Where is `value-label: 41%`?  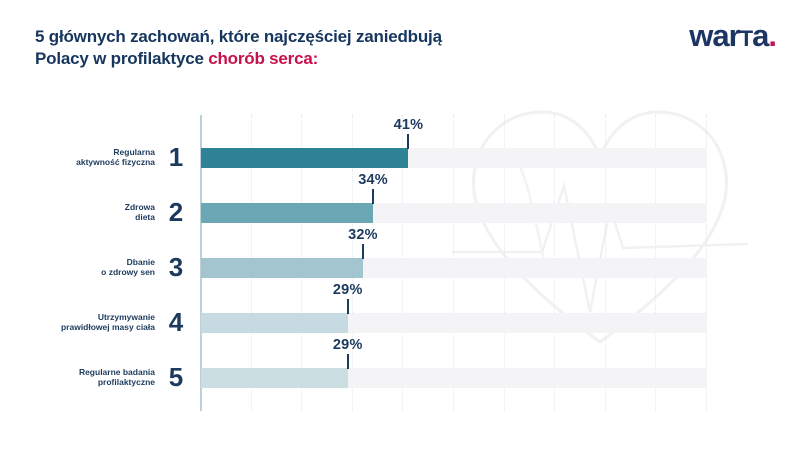 value-label: 41% is located at coordinates (408, 125).